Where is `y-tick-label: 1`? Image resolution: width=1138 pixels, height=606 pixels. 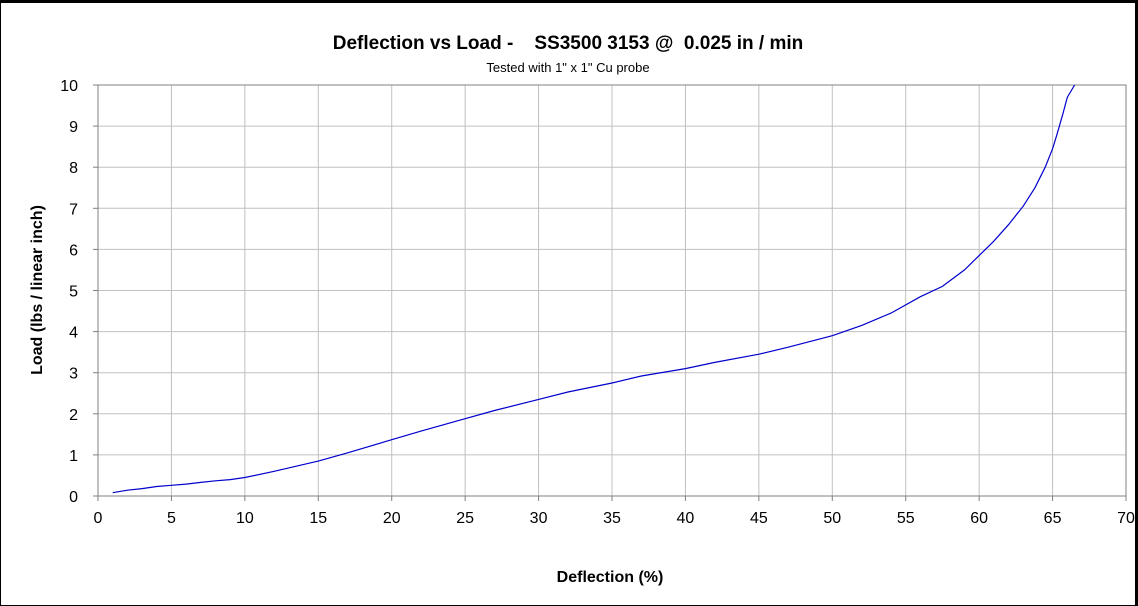 y-tick-label: 1 is located at coordinates (73, 456).